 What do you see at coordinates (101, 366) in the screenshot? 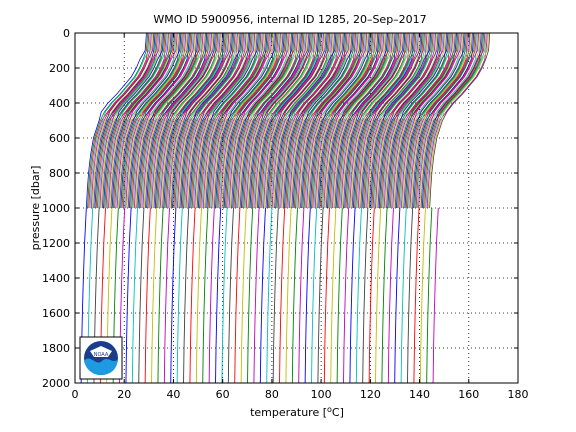
I see `logo-wave` at bounding box center [101, 366].